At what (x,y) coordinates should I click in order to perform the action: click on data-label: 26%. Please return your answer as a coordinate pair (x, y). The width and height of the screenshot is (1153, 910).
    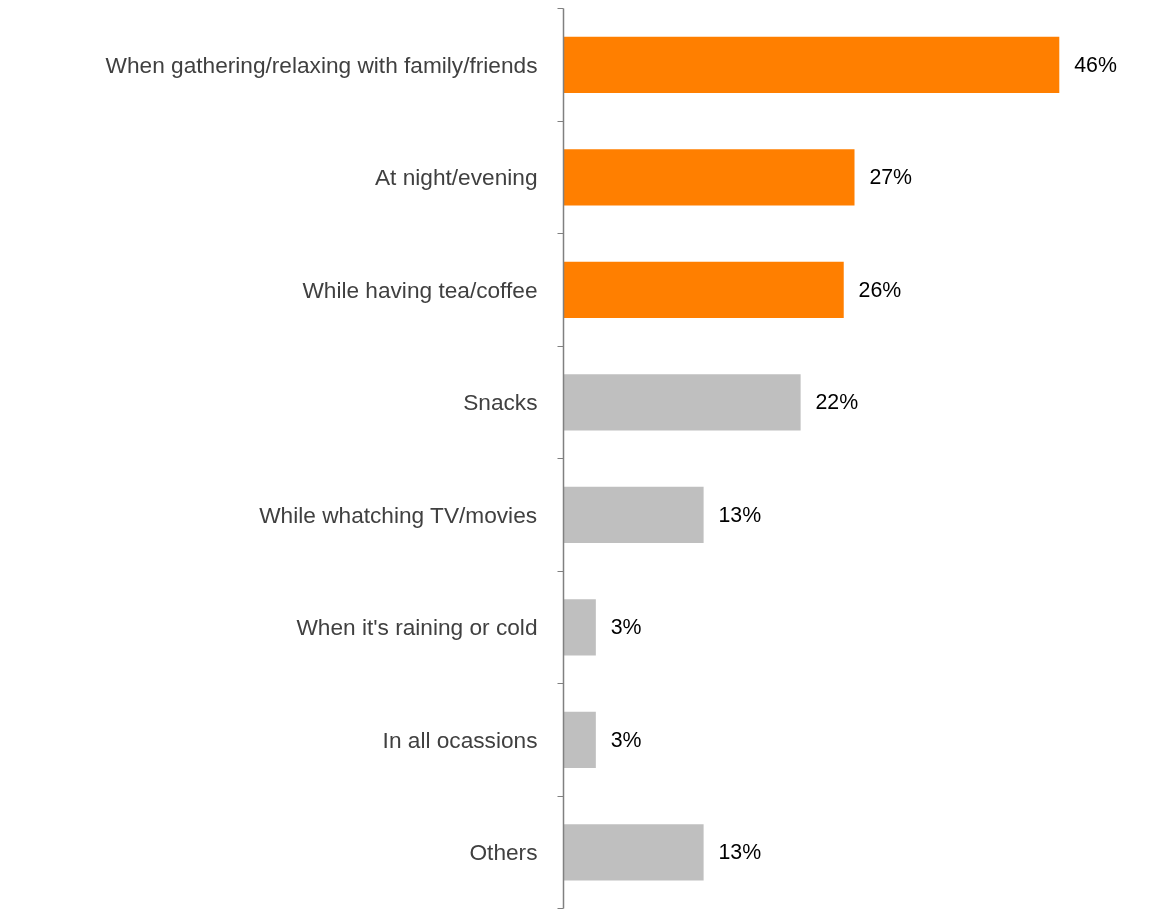
    Looking at the image, I should click on (880, 289).